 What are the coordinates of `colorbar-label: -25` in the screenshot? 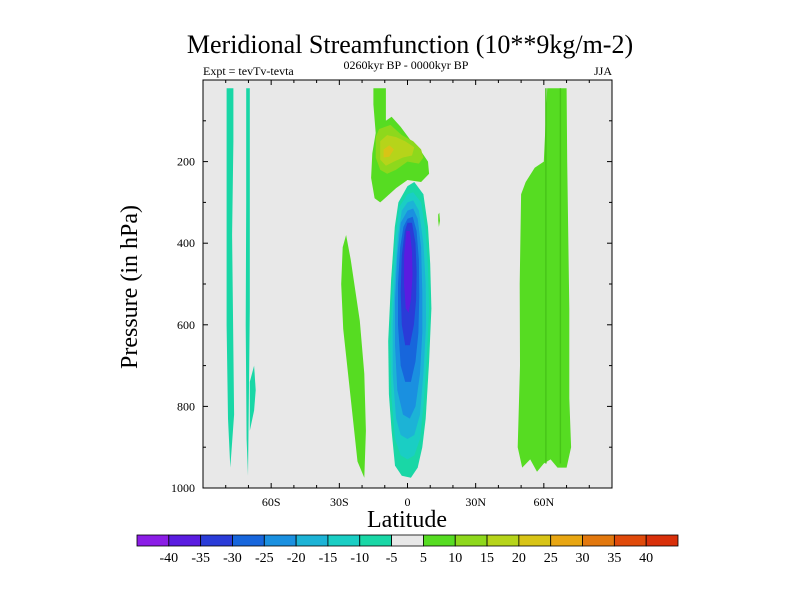 It's located at (264, 558).